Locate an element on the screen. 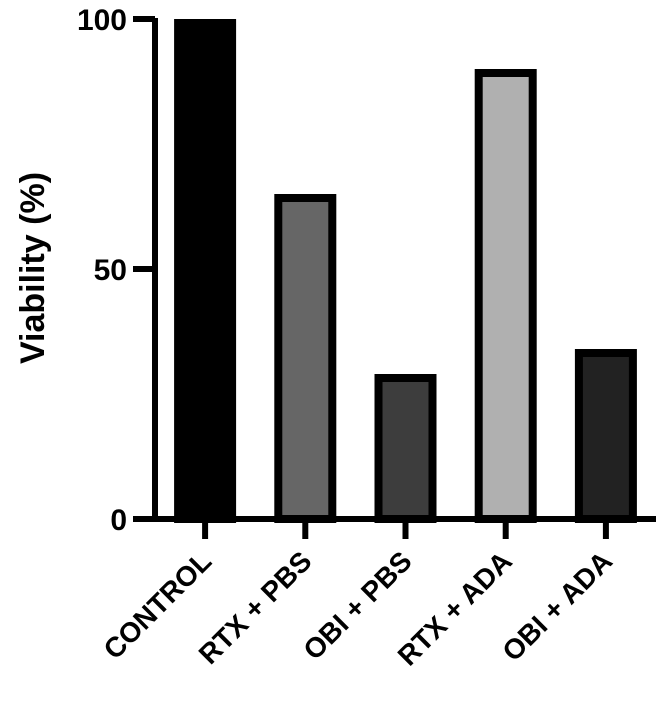 This screenshot has height=723, width=666. y-tick-label: 50 is located at coordinates (110, 270).